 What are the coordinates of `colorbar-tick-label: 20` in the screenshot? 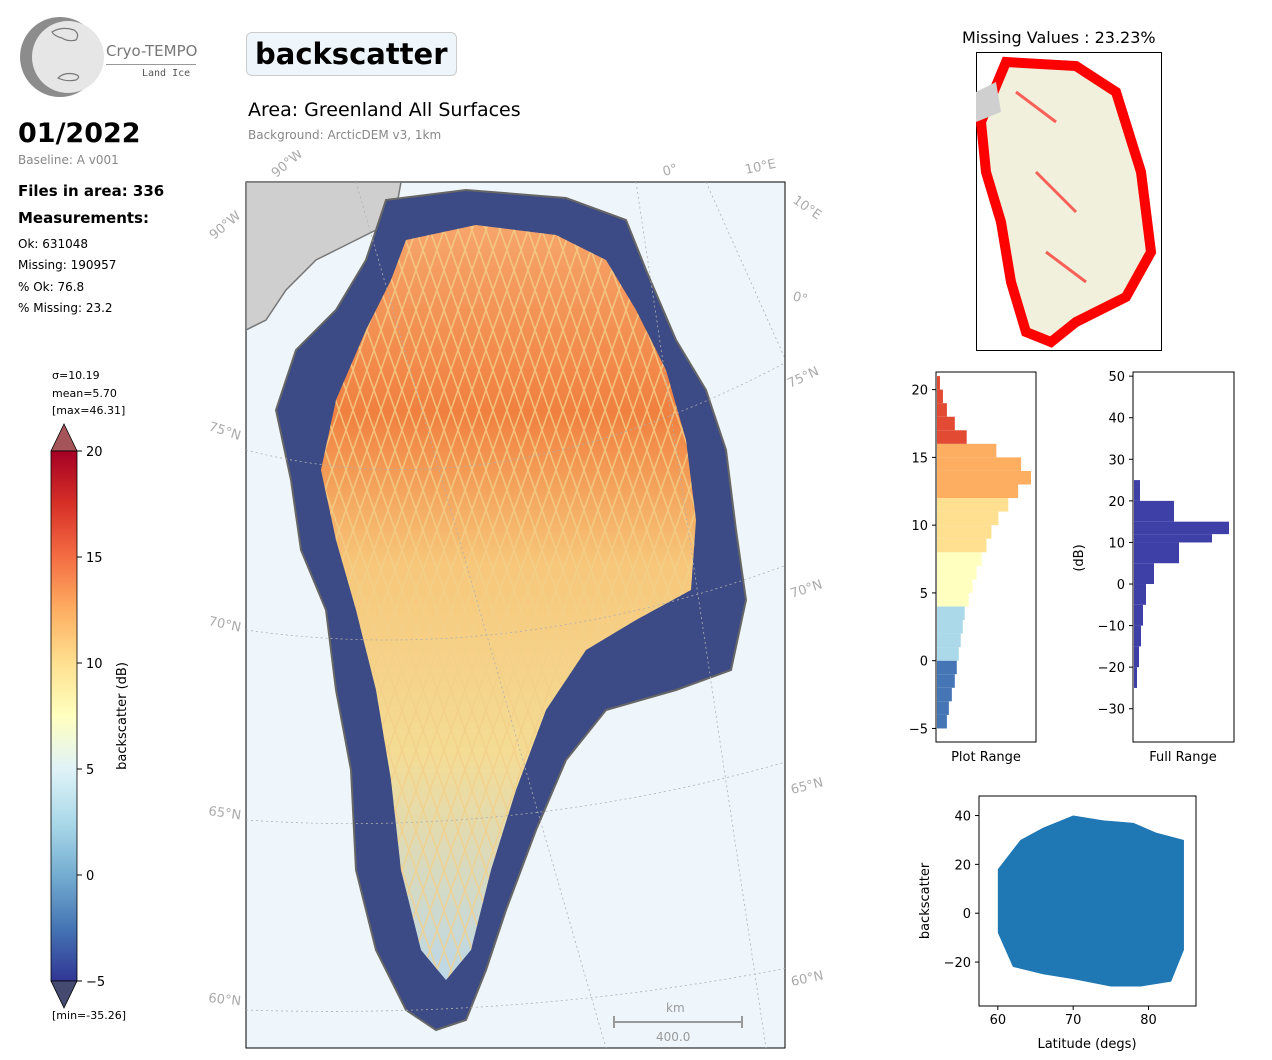 It's located at (94, 452).